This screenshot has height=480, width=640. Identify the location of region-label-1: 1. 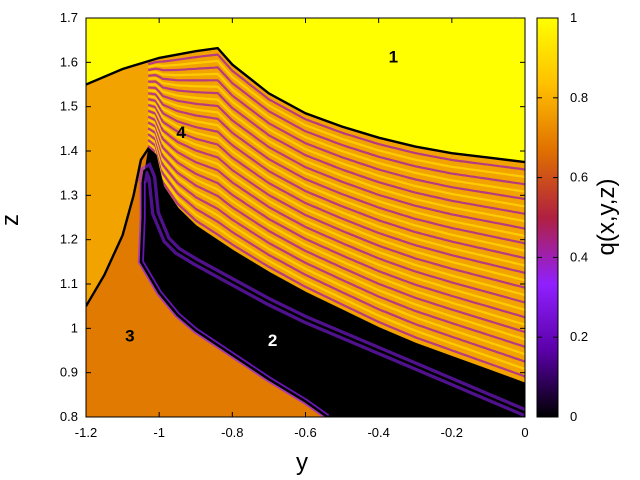
(393, 56).